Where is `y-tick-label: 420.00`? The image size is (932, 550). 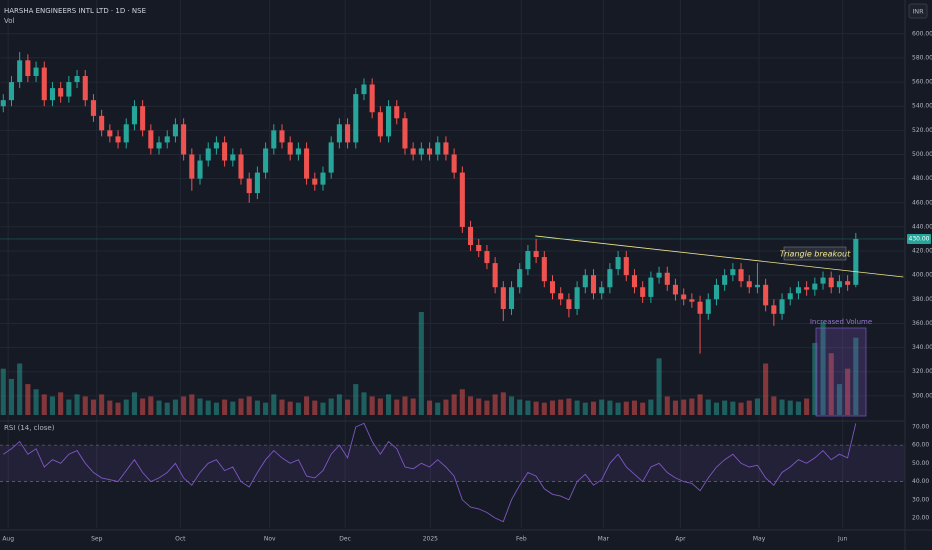
y-tick-label: 420.00 is located at coordinates (922, 251).